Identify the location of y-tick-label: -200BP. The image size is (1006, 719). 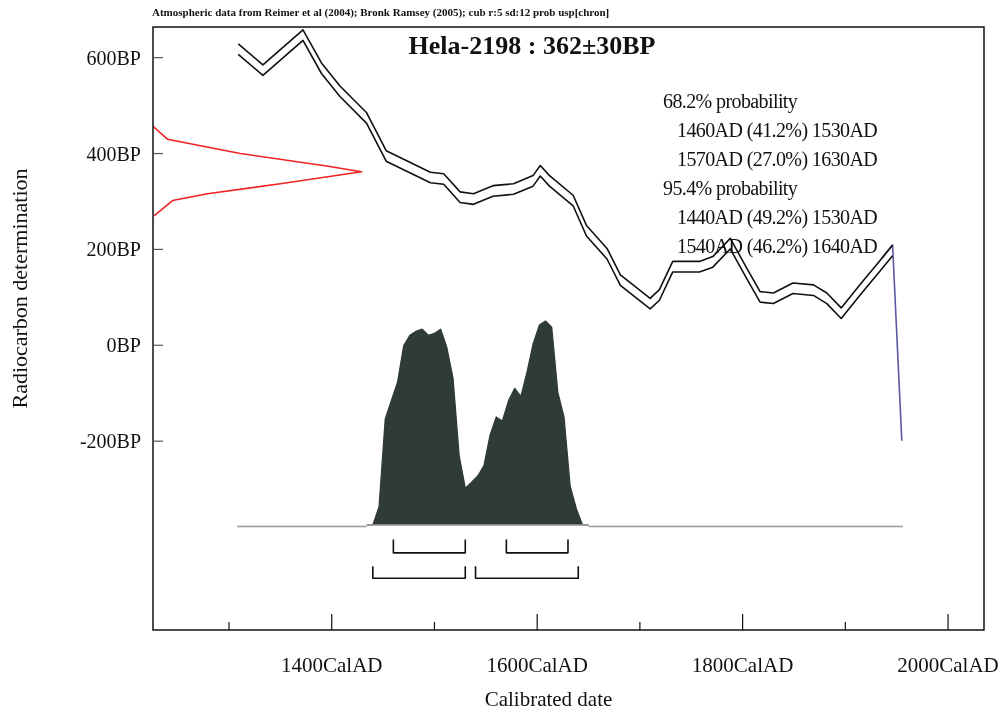
(110, 441).